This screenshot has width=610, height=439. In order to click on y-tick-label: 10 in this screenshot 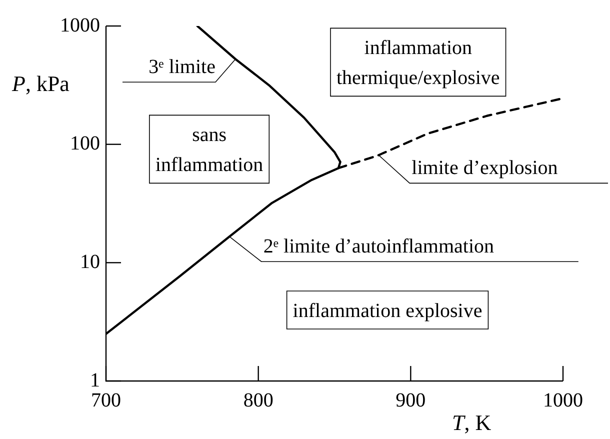, I will do `click(90, 261)`.